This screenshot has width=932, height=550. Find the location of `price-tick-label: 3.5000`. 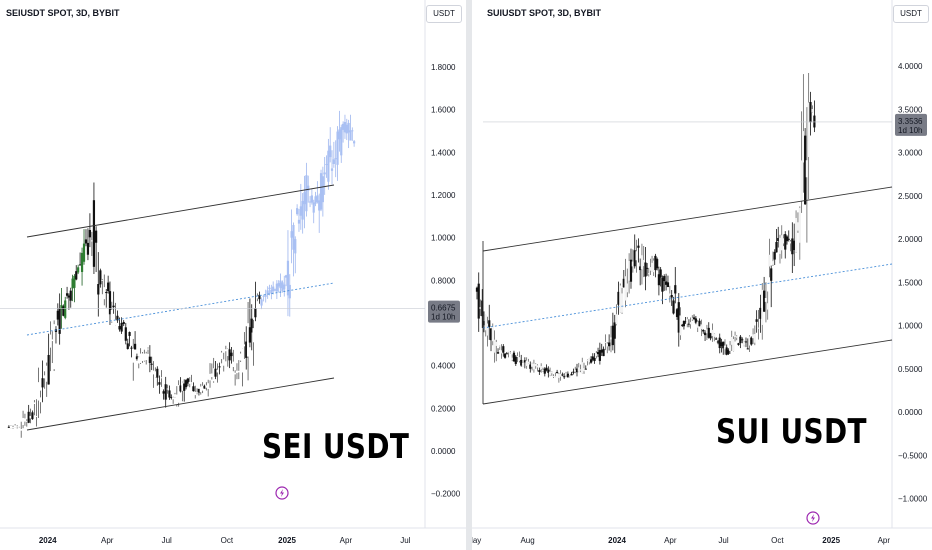

price-tick-label: 3.5000 is located at coordinates (910, 109).